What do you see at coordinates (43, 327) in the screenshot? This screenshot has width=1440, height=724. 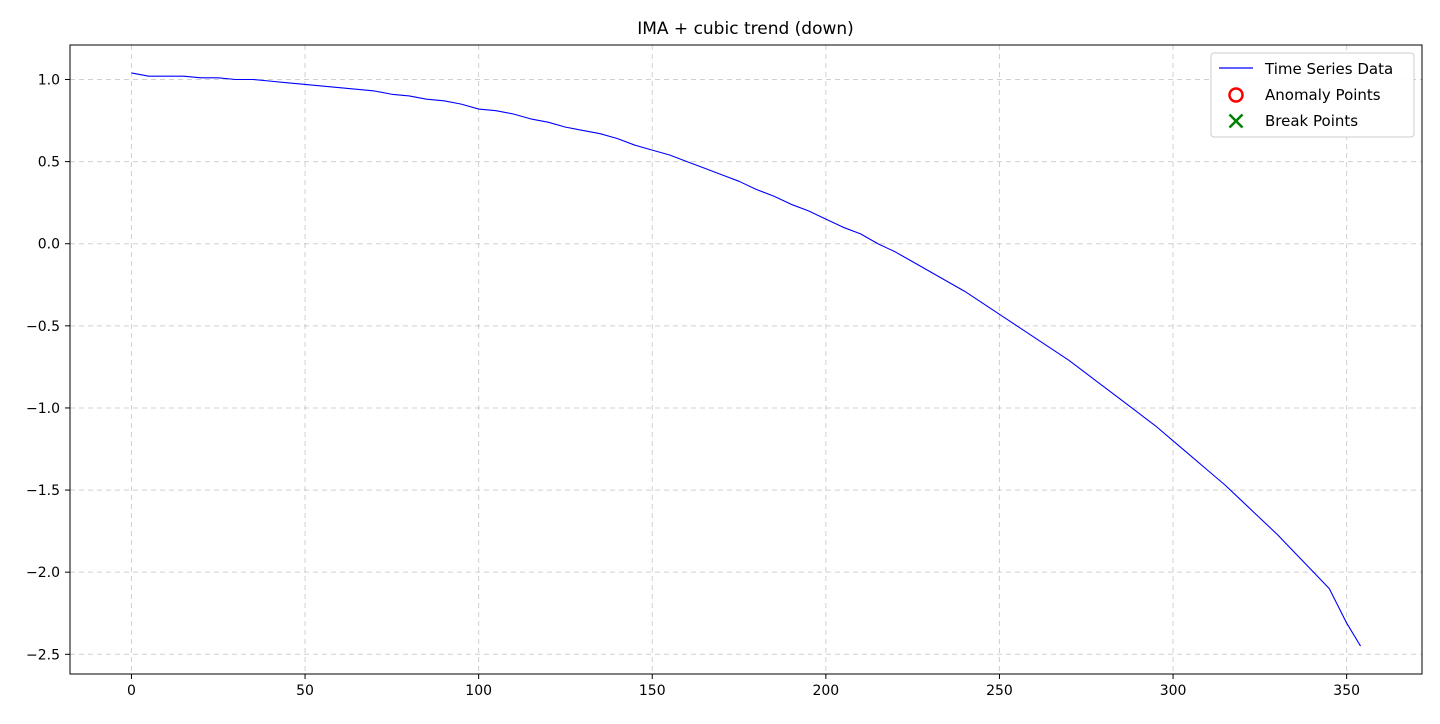 I see `y-tick-label: −0.5` at bounding box center [43, 327].